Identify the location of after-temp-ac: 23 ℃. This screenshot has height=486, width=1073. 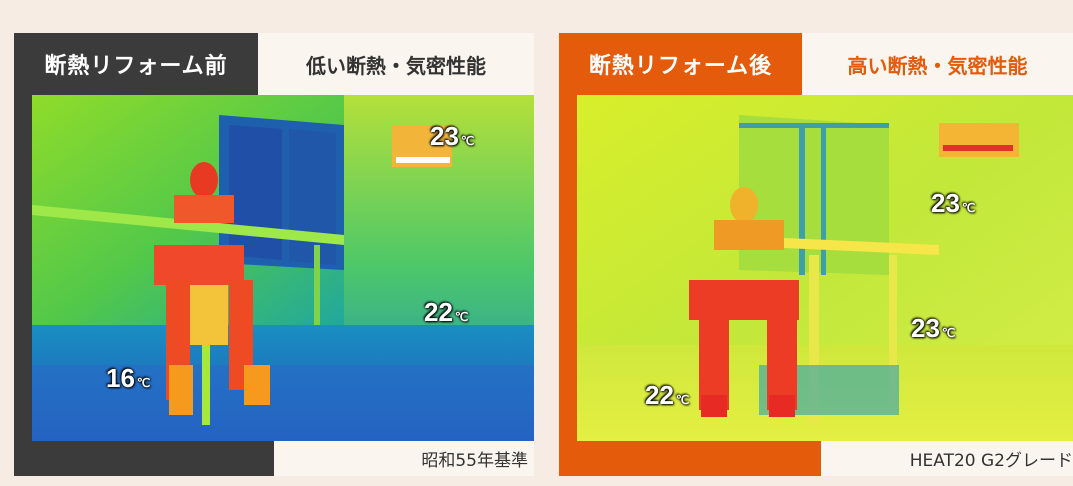
(953, 203).